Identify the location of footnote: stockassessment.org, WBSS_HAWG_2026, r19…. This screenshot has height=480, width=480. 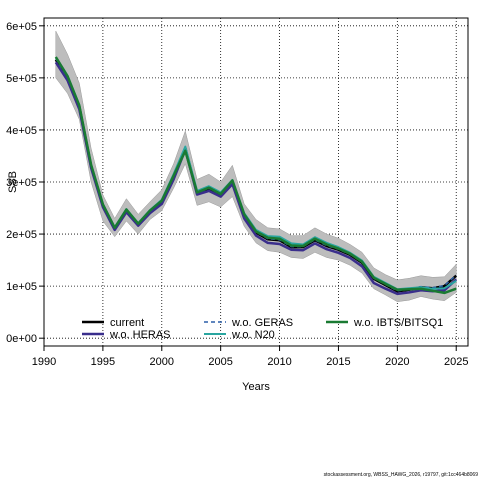
(400, 475).